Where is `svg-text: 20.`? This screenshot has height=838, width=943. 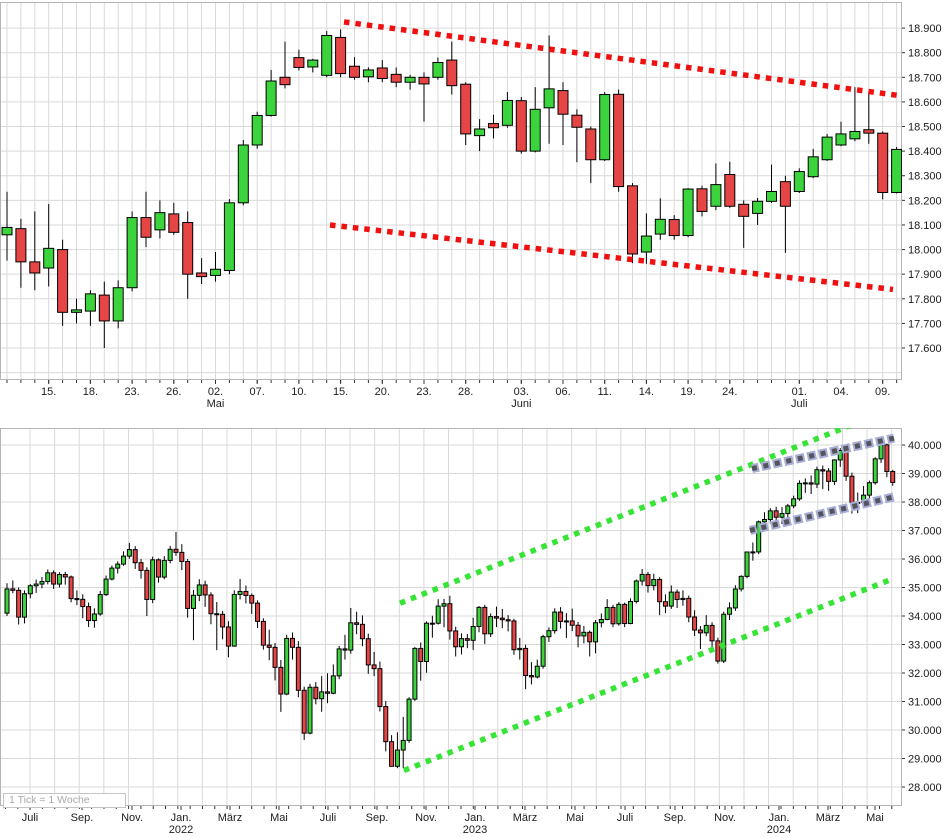
svg-text: 20. is located at coordinates (382, 392).